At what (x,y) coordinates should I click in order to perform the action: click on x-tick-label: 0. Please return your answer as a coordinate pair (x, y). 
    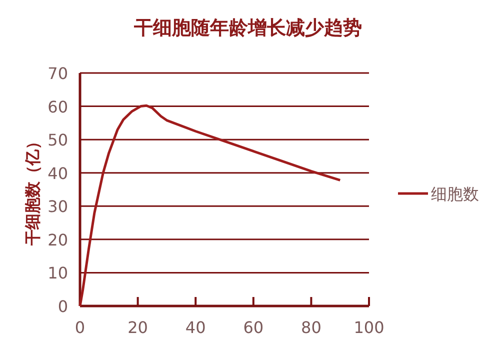
    Looking at the image, I should click on (80, 327).